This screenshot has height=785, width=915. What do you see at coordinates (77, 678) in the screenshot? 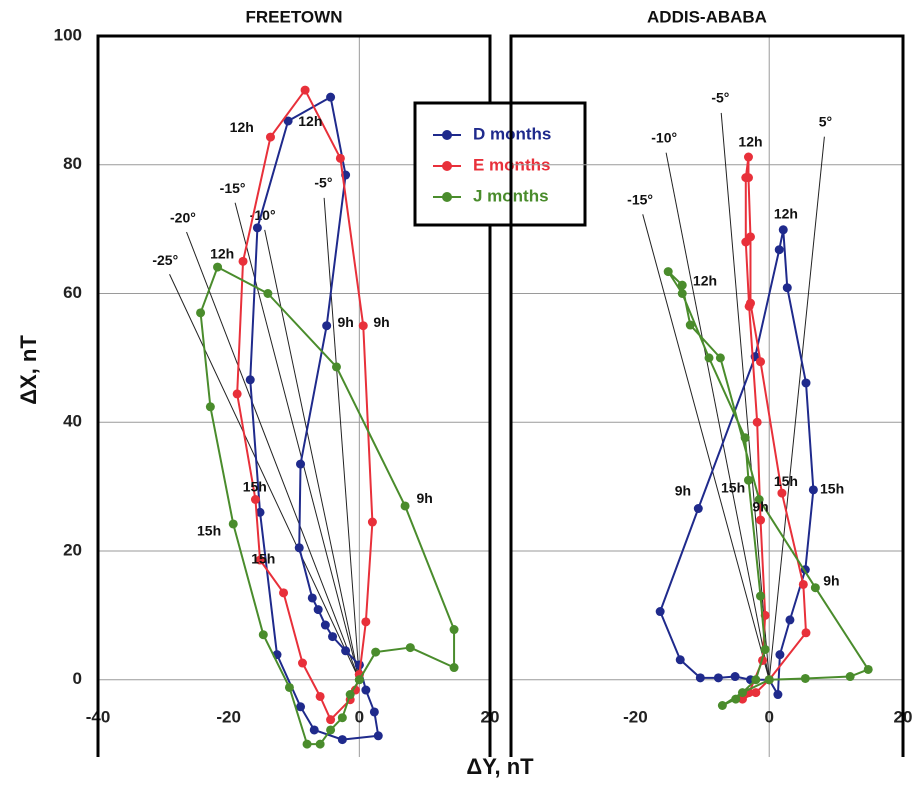
I see `y-tick-label: 0` at bounding box center [77, 678].